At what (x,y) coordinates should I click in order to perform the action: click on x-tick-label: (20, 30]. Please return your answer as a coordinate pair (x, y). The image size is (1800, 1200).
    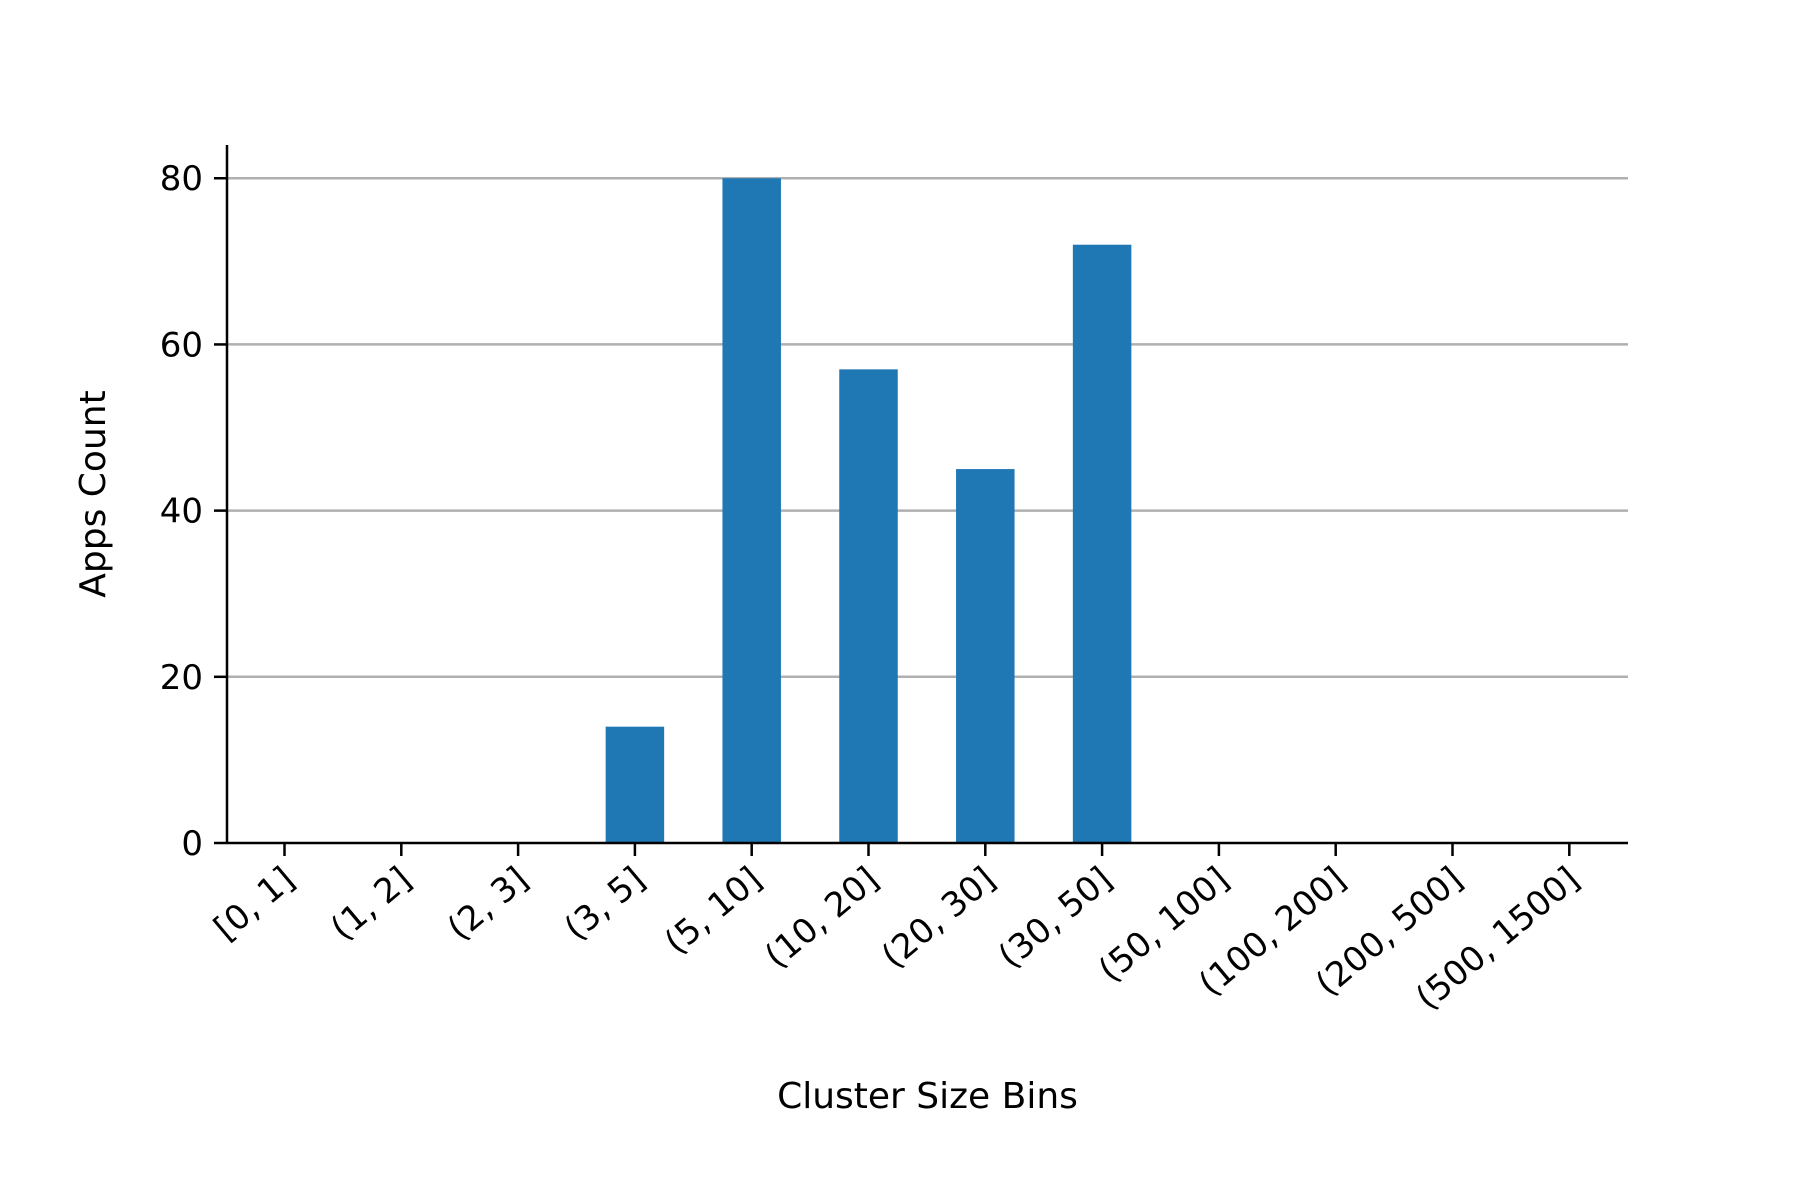
    Looking at the image, I should click on (938, 917).